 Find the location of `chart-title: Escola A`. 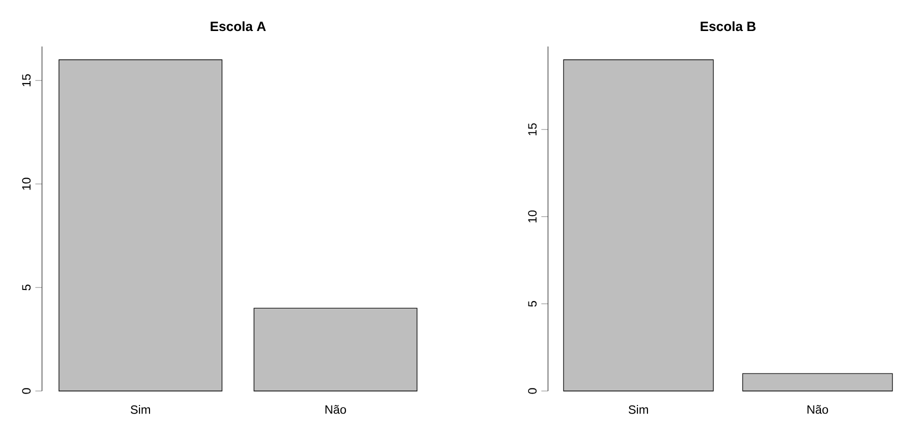

chart-title: Escola A is located at coordinates (238, 26).